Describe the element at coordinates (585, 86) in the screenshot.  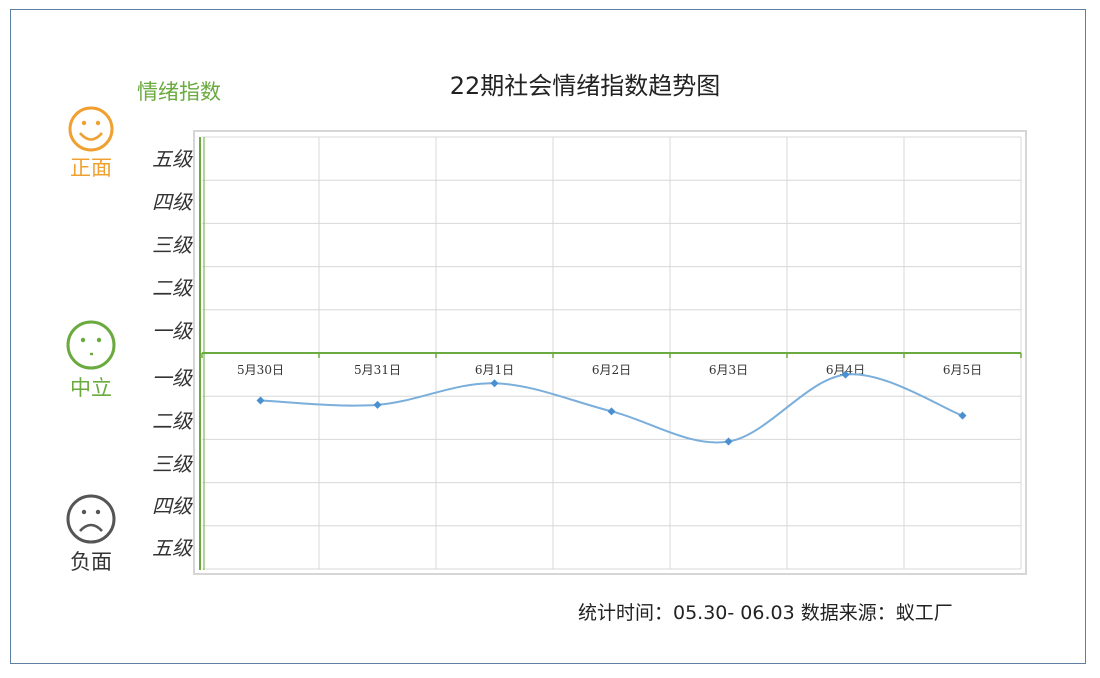
I see `chart-title: 22期社会情绪指数趋势图` at that location.